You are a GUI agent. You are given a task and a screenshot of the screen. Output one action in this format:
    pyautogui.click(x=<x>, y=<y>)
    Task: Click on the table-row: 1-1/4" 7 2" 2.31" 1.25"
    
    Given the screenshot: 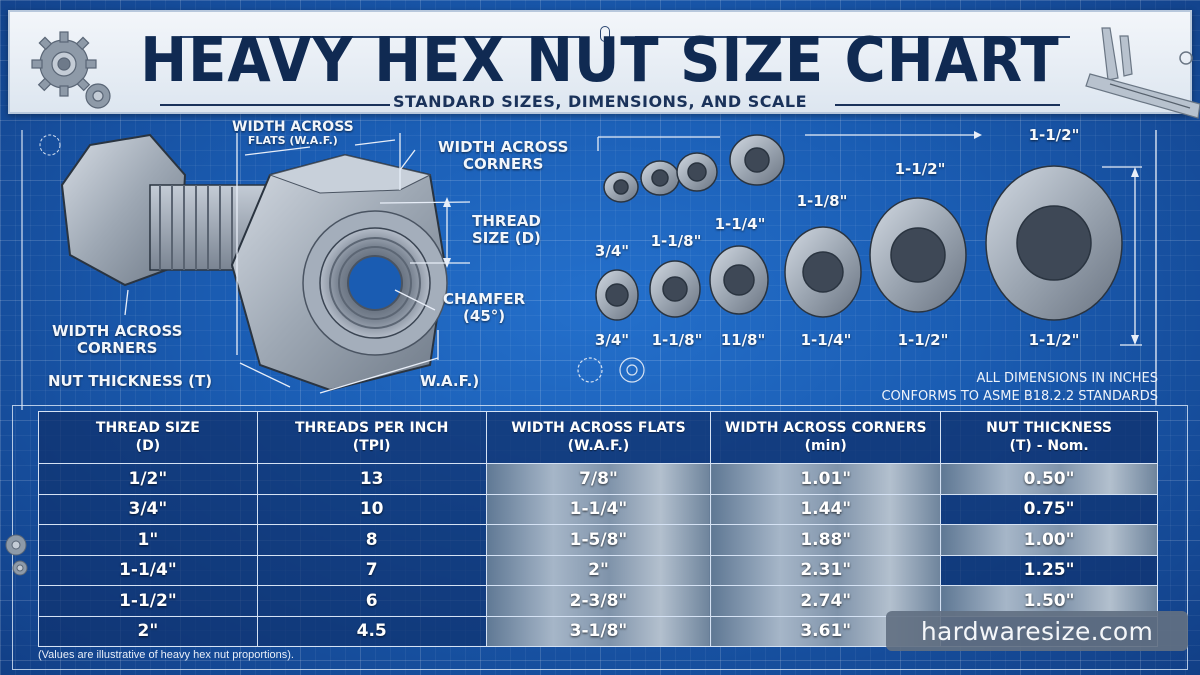 What is the action you would take?
    pyautogui.click(x=598, y=570)
    